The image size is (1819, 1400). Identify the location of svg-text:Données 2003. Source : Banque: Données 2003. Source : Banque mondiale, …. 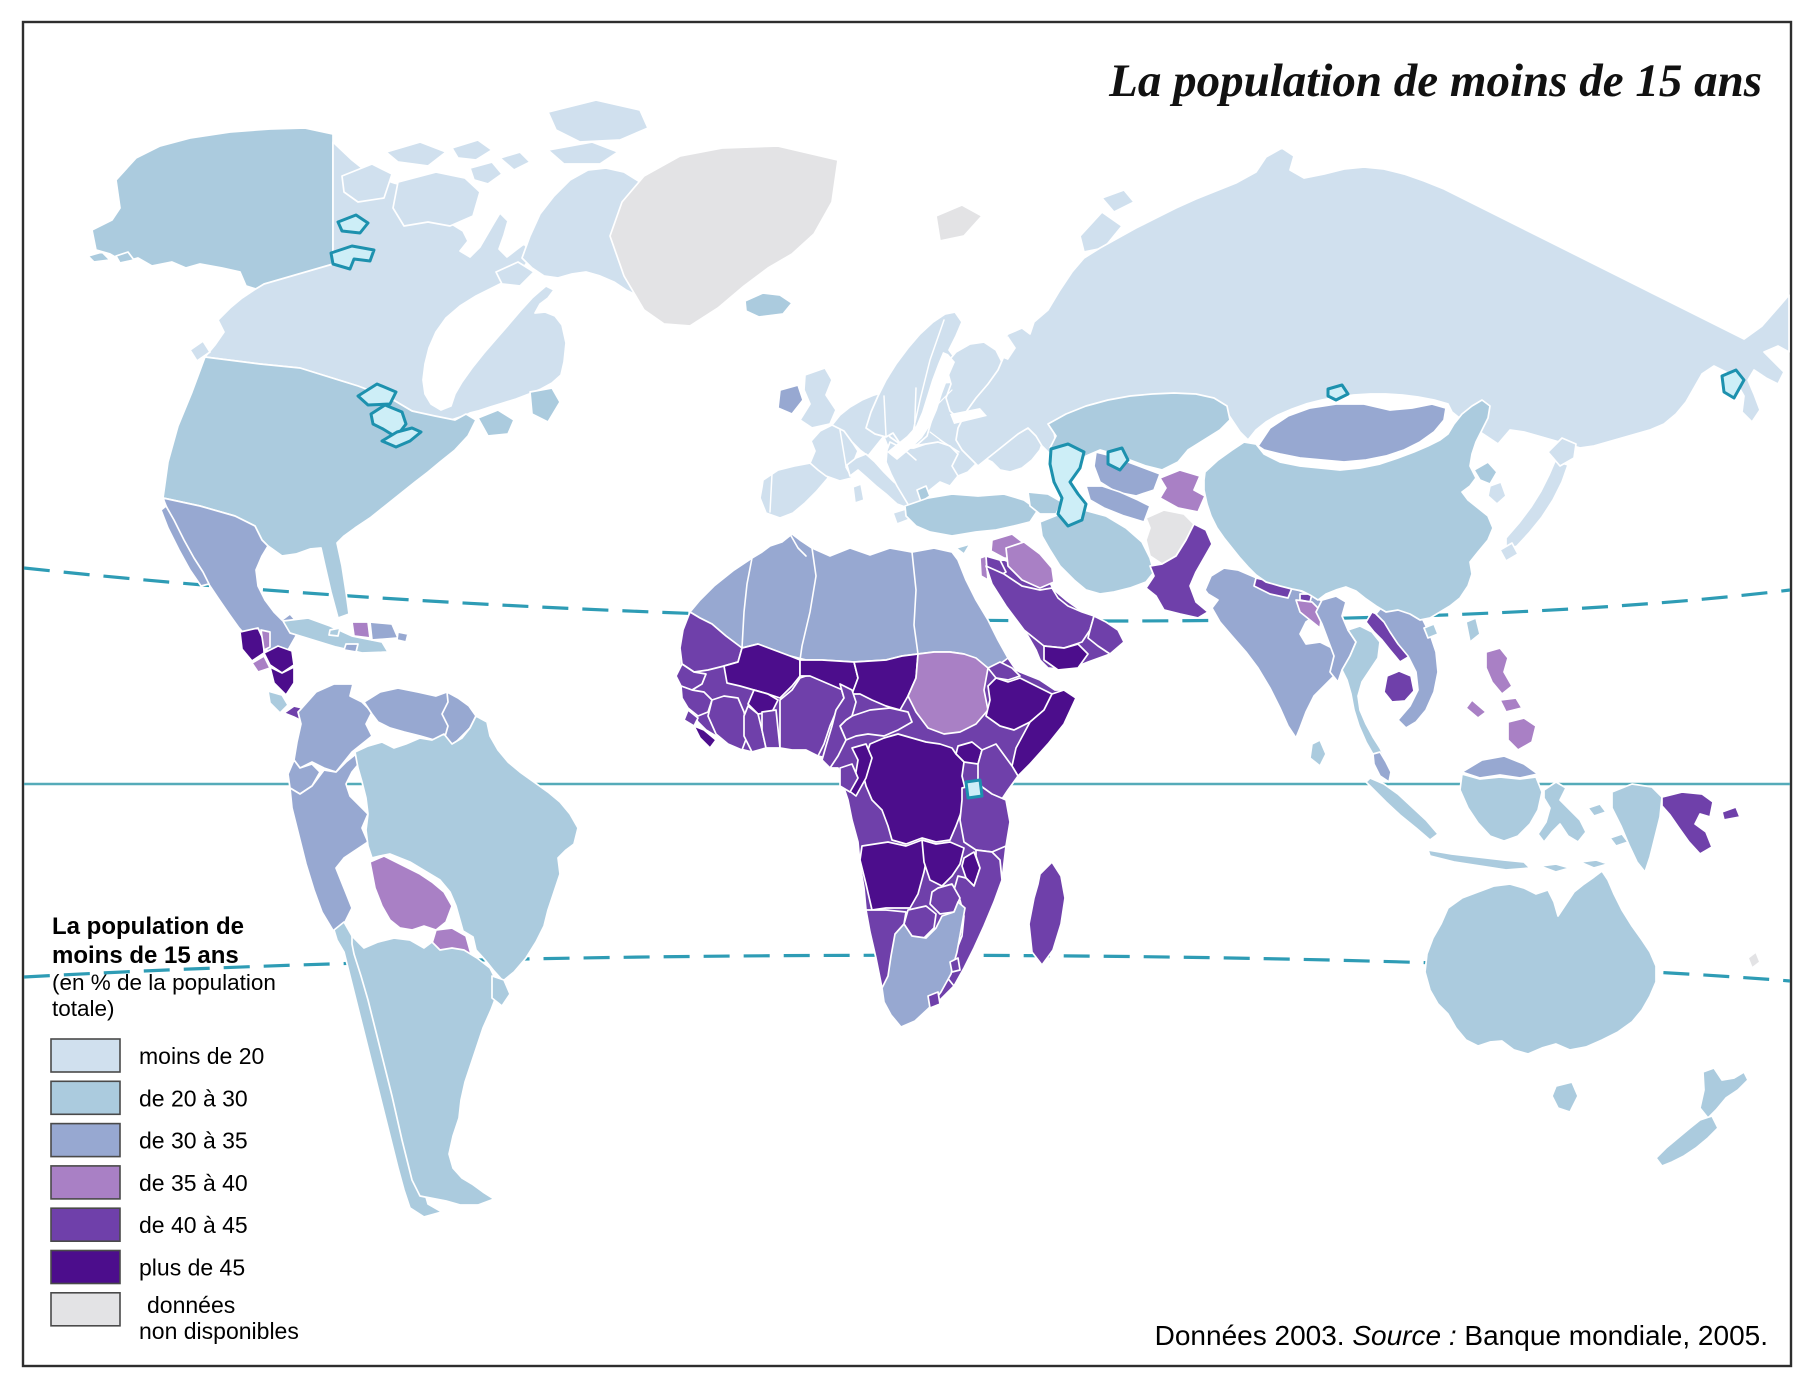
(1461, 1335).